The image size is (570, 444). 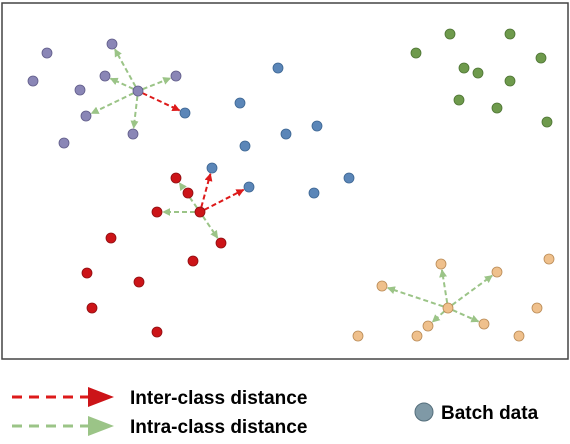 I want to click on batch-data-legend-marker, so click(x=424, y=412).